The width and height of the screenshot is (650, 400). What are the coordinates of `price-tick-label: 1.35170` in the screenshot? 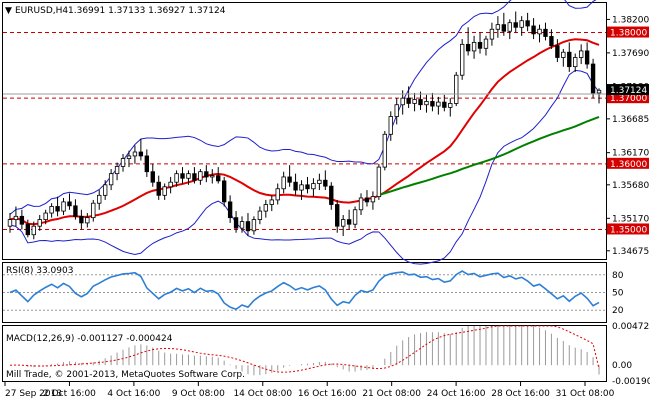 It's located at (630, 219).